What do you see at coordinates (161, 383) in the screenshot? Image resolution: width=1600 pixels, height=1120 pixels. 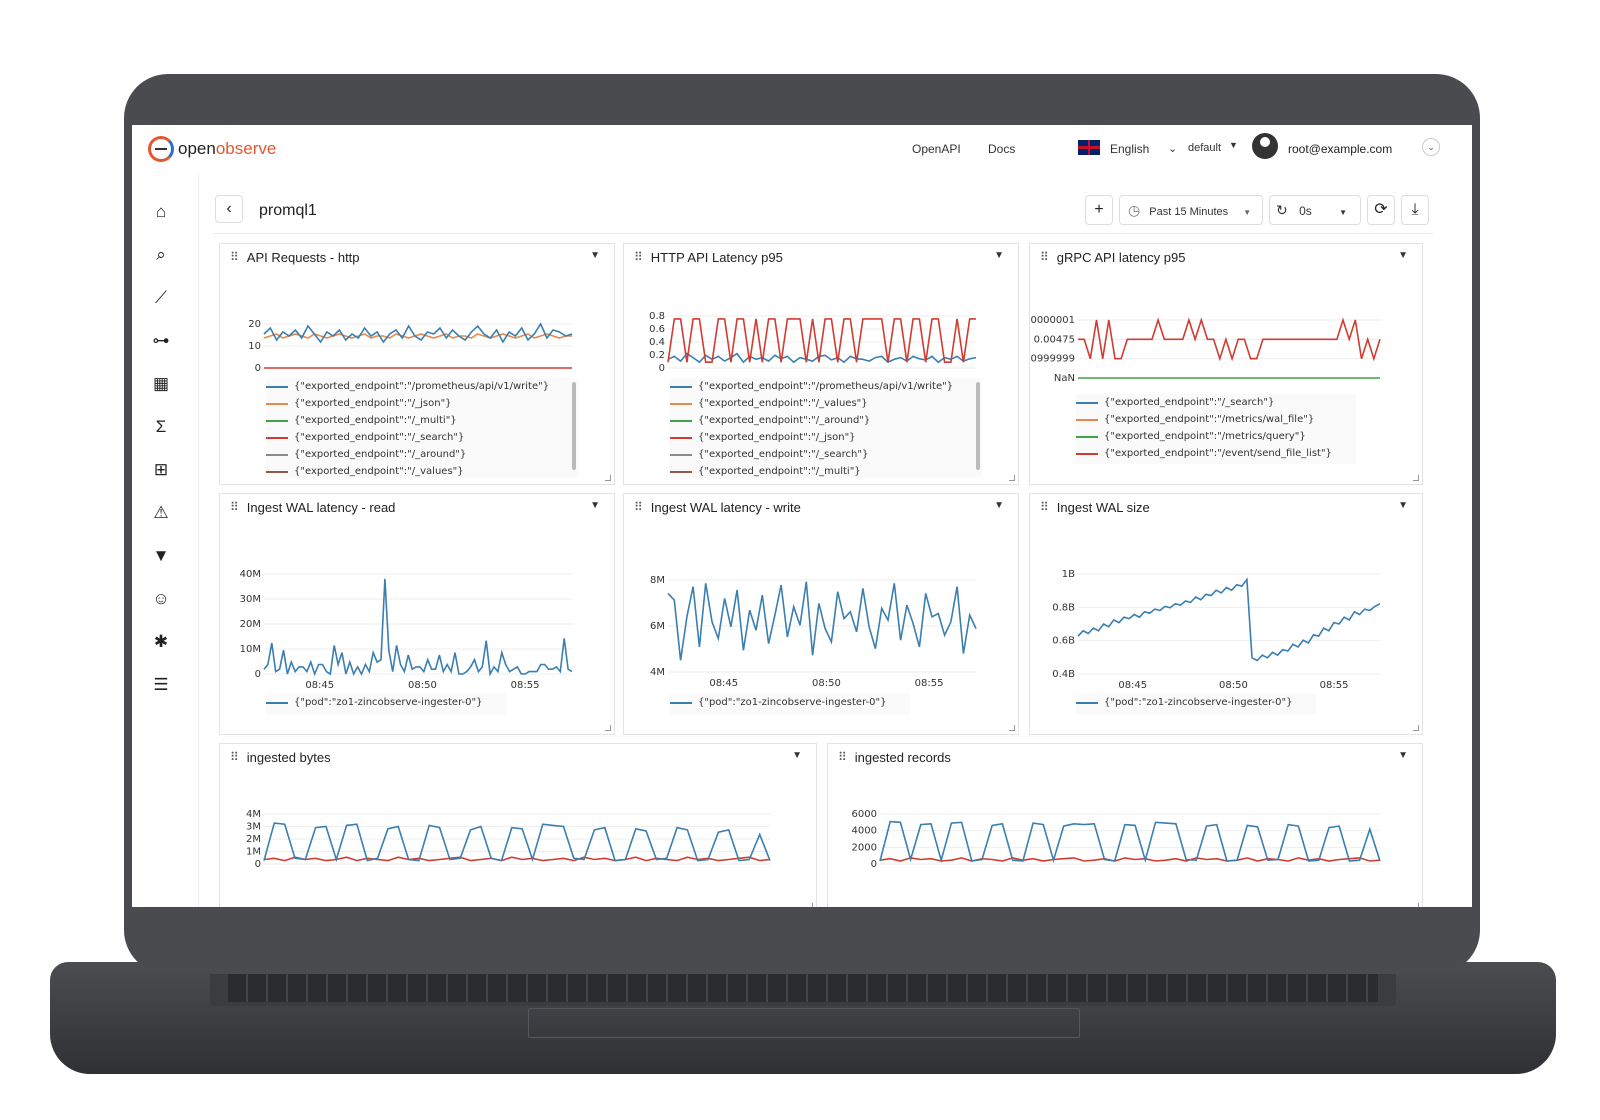 I see `dashboards-icon: ▦` at bounding box center [161, 383].